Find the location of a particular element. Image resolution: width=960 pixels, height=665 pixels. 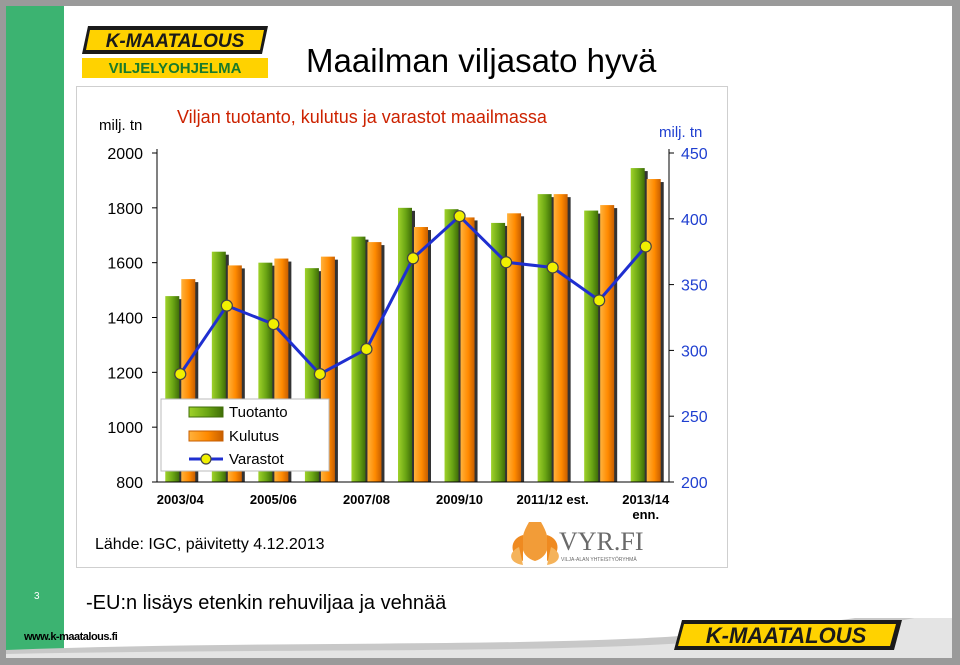

right-tick-label: 200 is located at coordinates (694, 483).